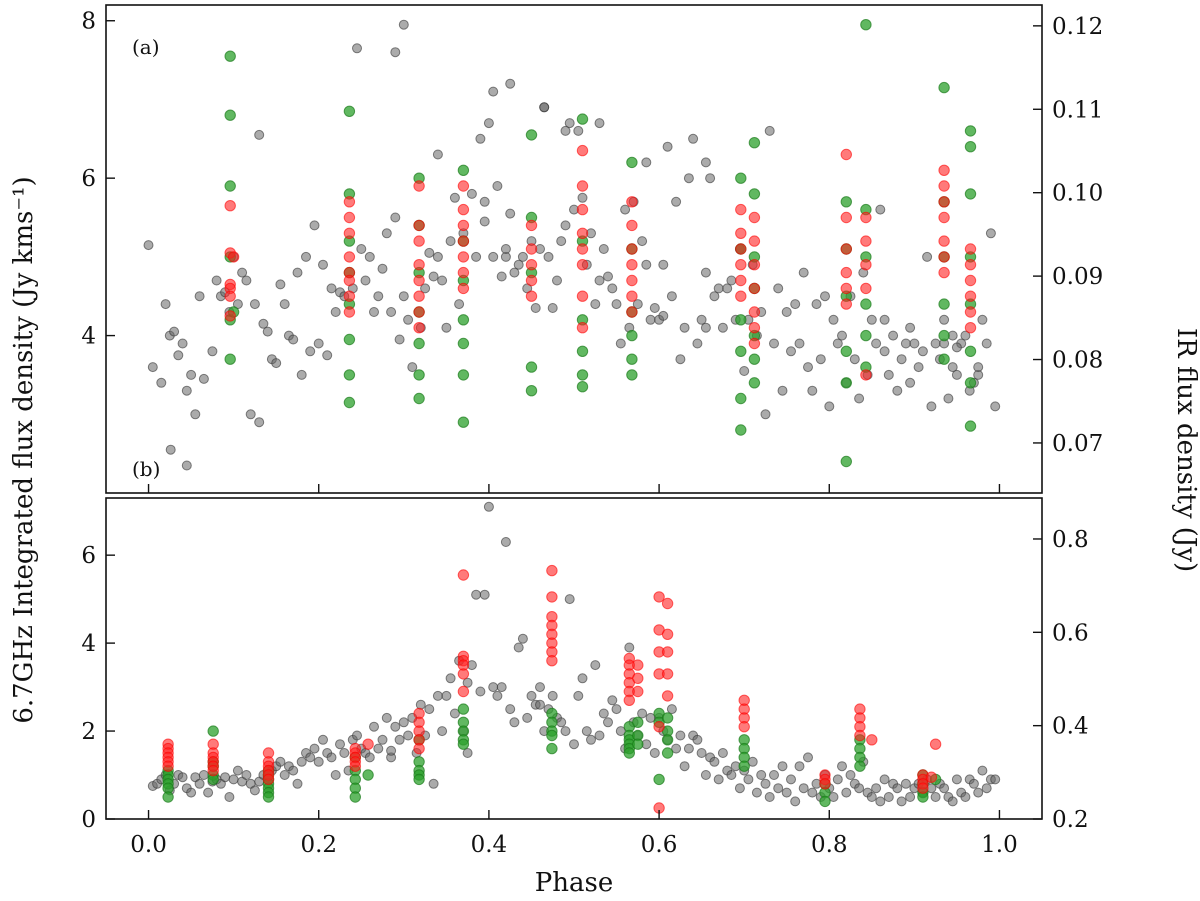  What do you see at coordinates (1070, 633) in the screenshot?
I see `right-tick-label: 0.6` at bounding box center [1070, 633].